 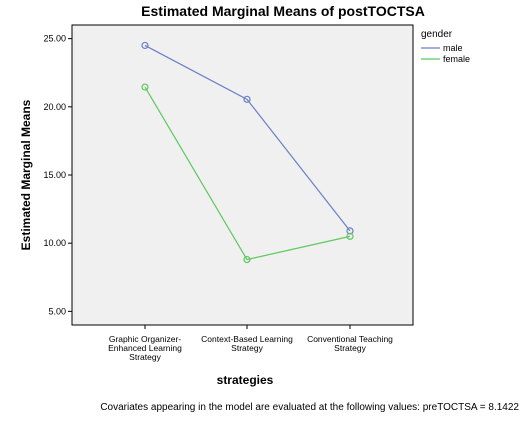 What do you see at coordinates (54, 107) in the screenshot?
I see `y-tick-label: 20.00` at bounding box center [54, 107].